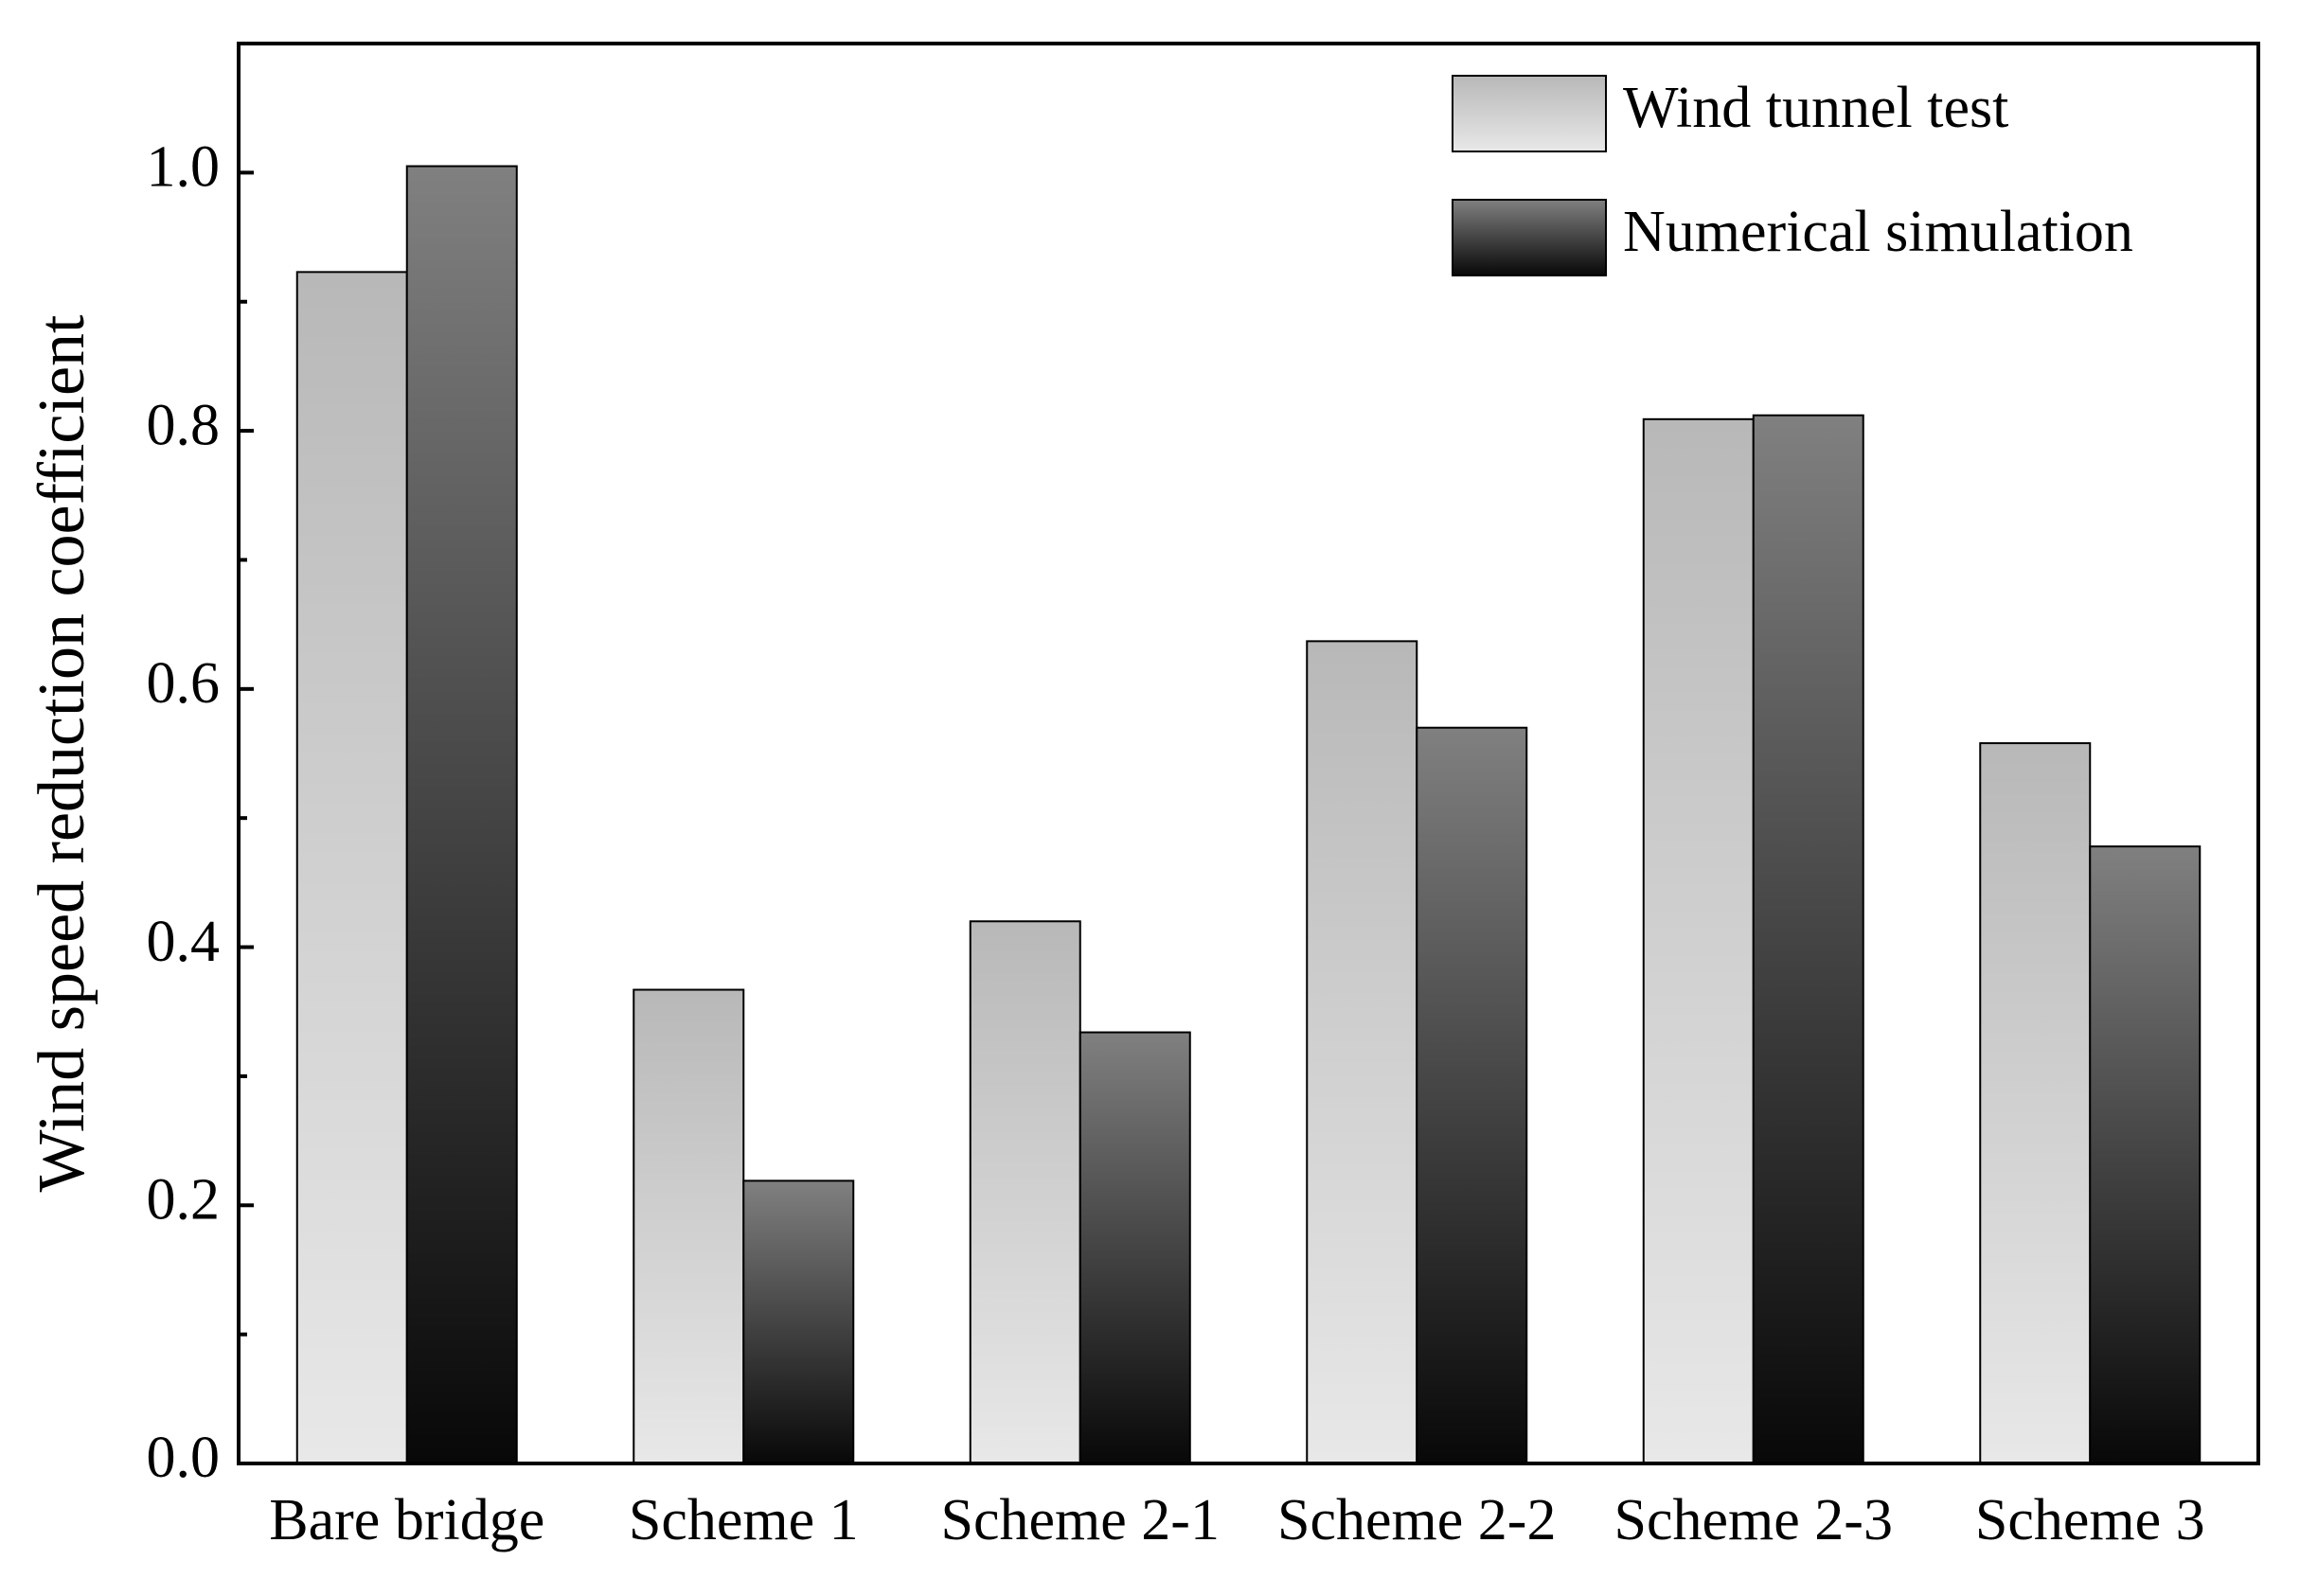  I want to click on y-tick-label: 0.8, so click(184, 425).